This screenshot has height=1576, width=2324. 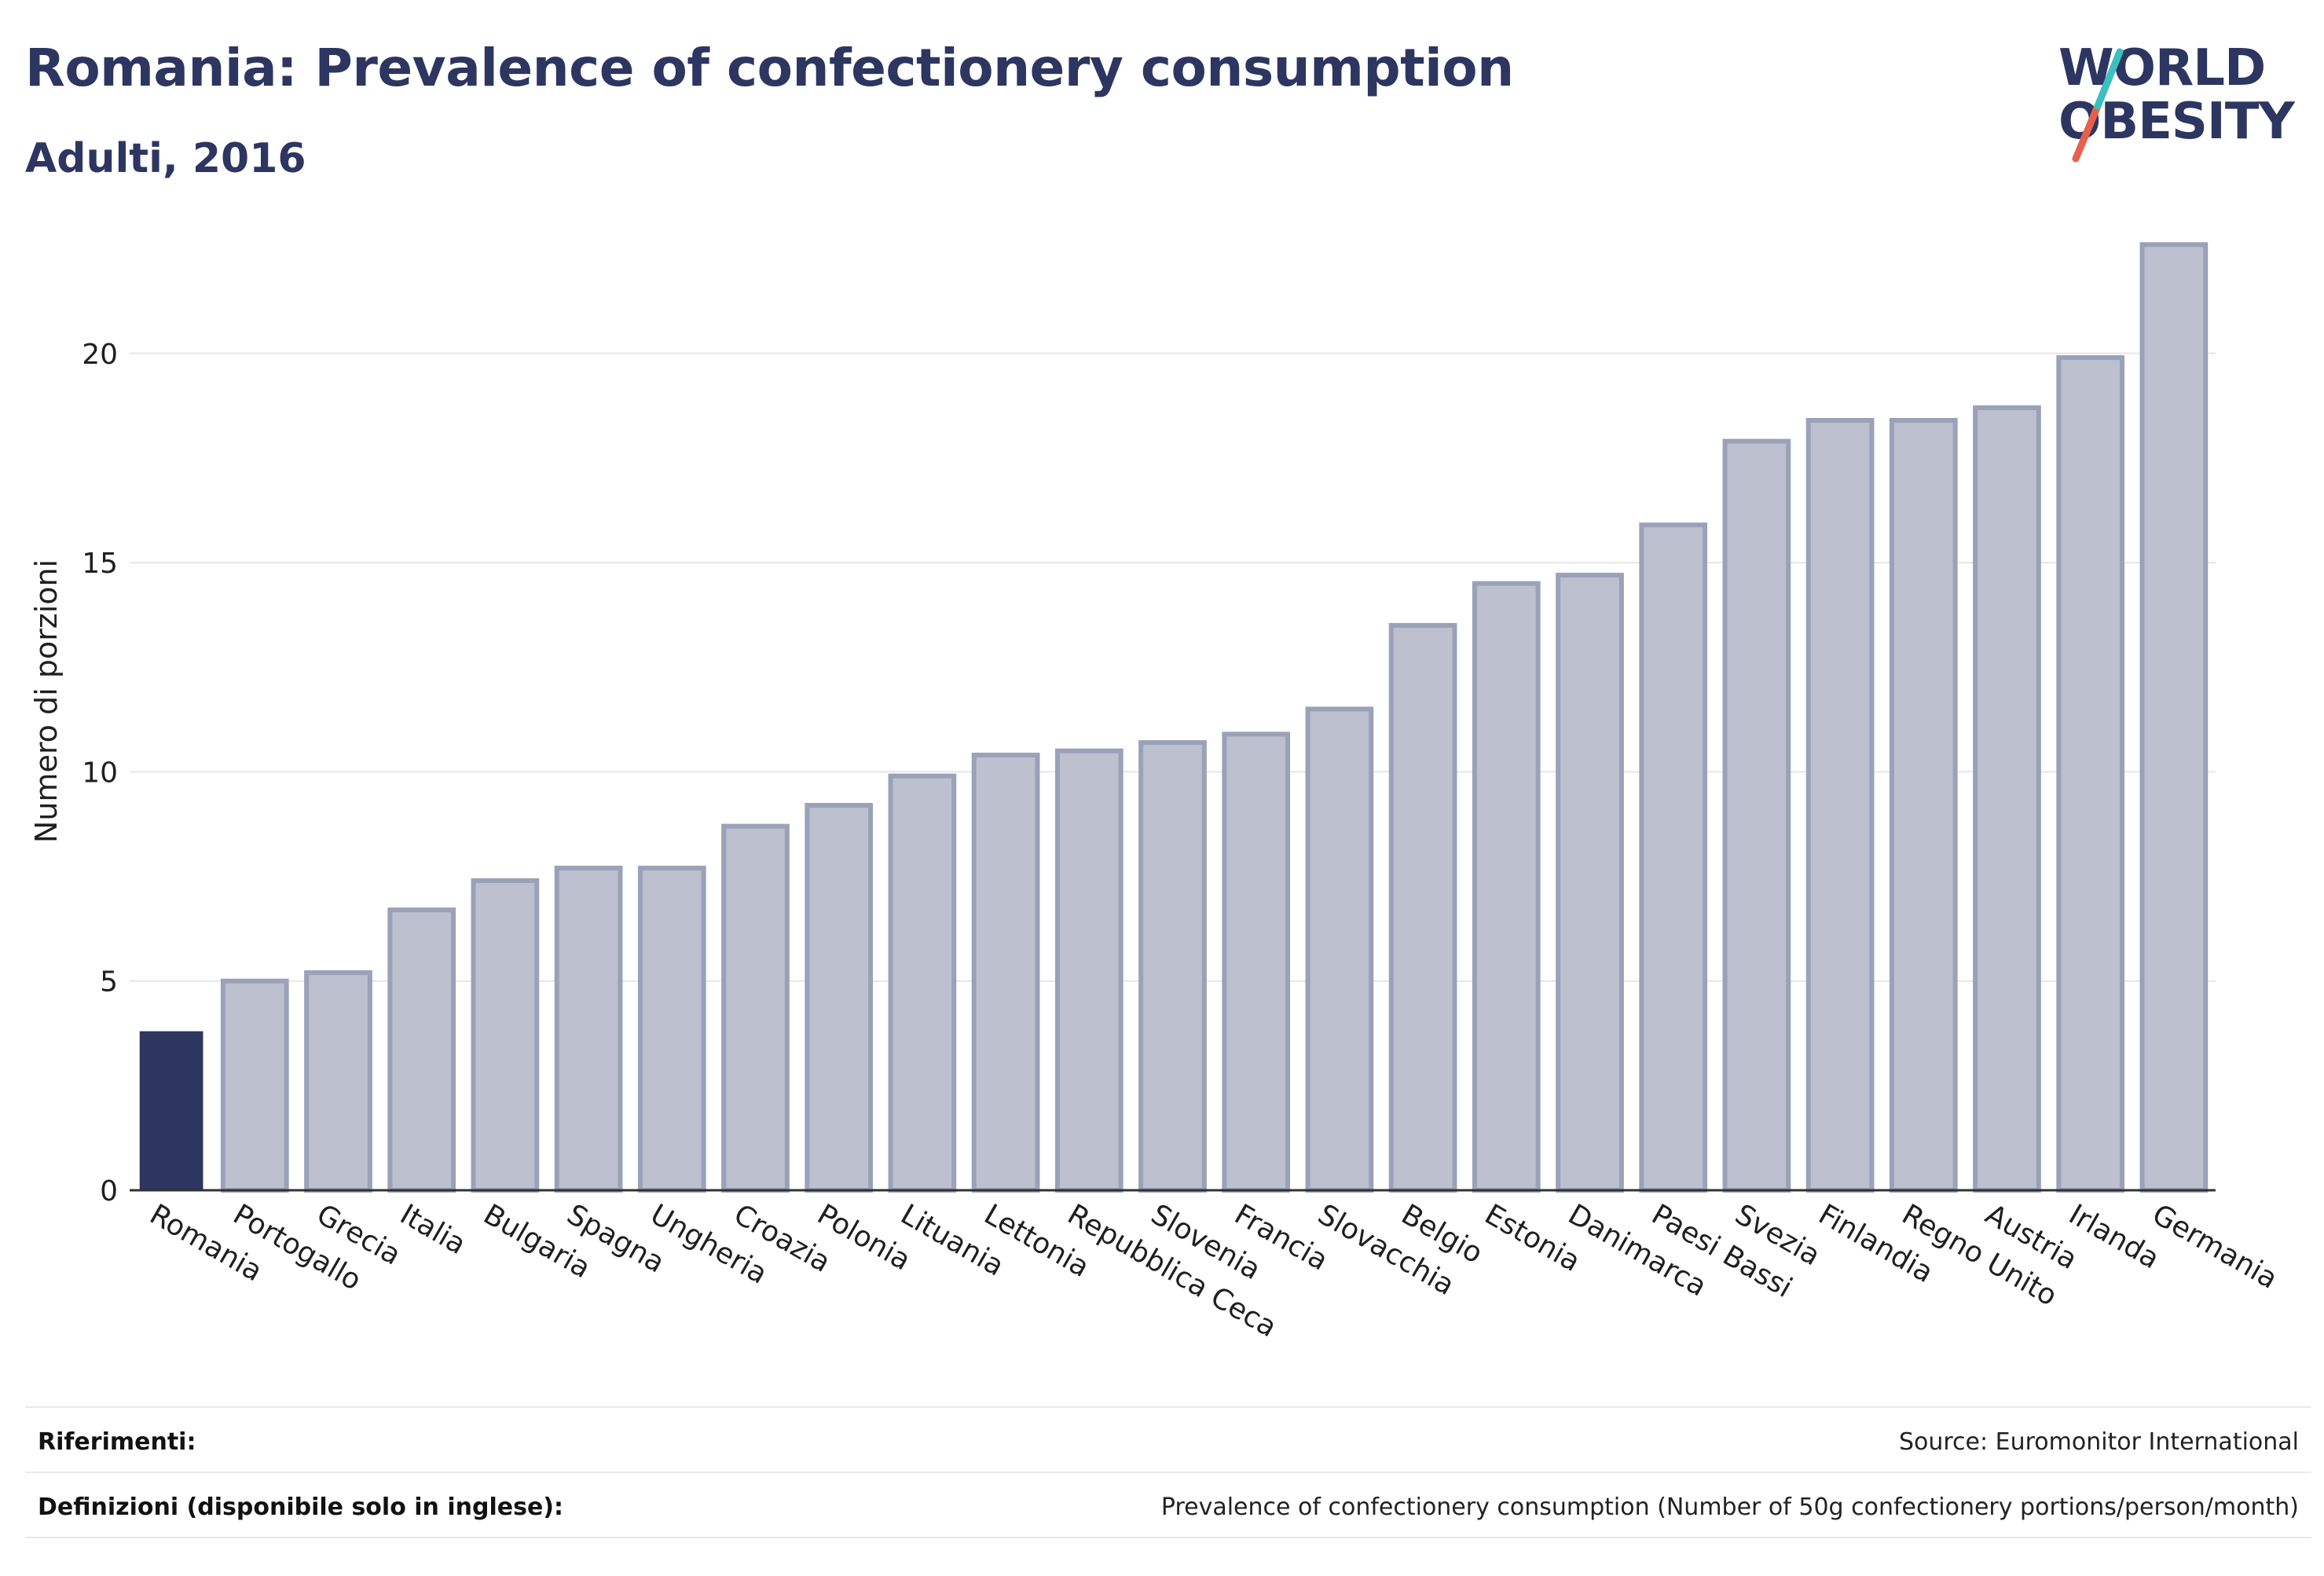 What do you see at coordinates (671, 1029) in the screenshot?
I see `bar-ungheria` at bounding box center [671, 1029].